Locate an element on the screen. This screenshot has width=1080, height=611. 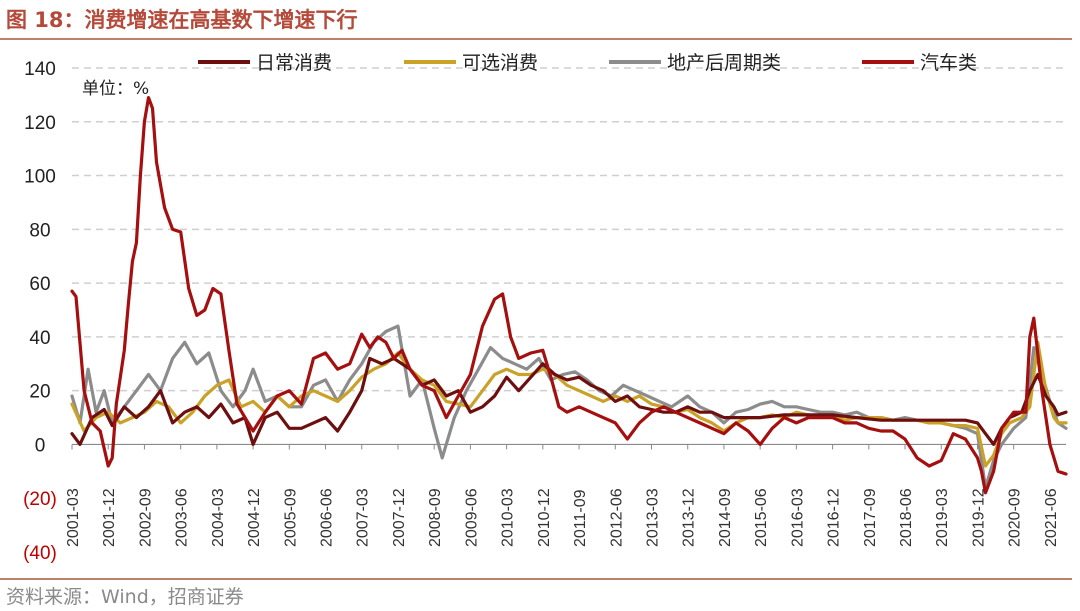
y-tick-label: 120 is located at coordinates (40, 123).